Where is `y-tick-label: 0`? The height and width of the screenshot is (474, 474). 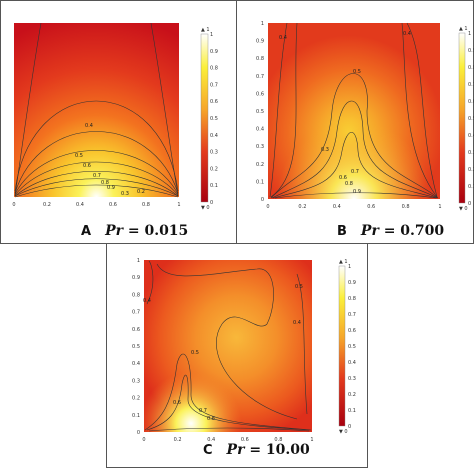
y-tick-label: 0 is located at coordinates (138, 433).